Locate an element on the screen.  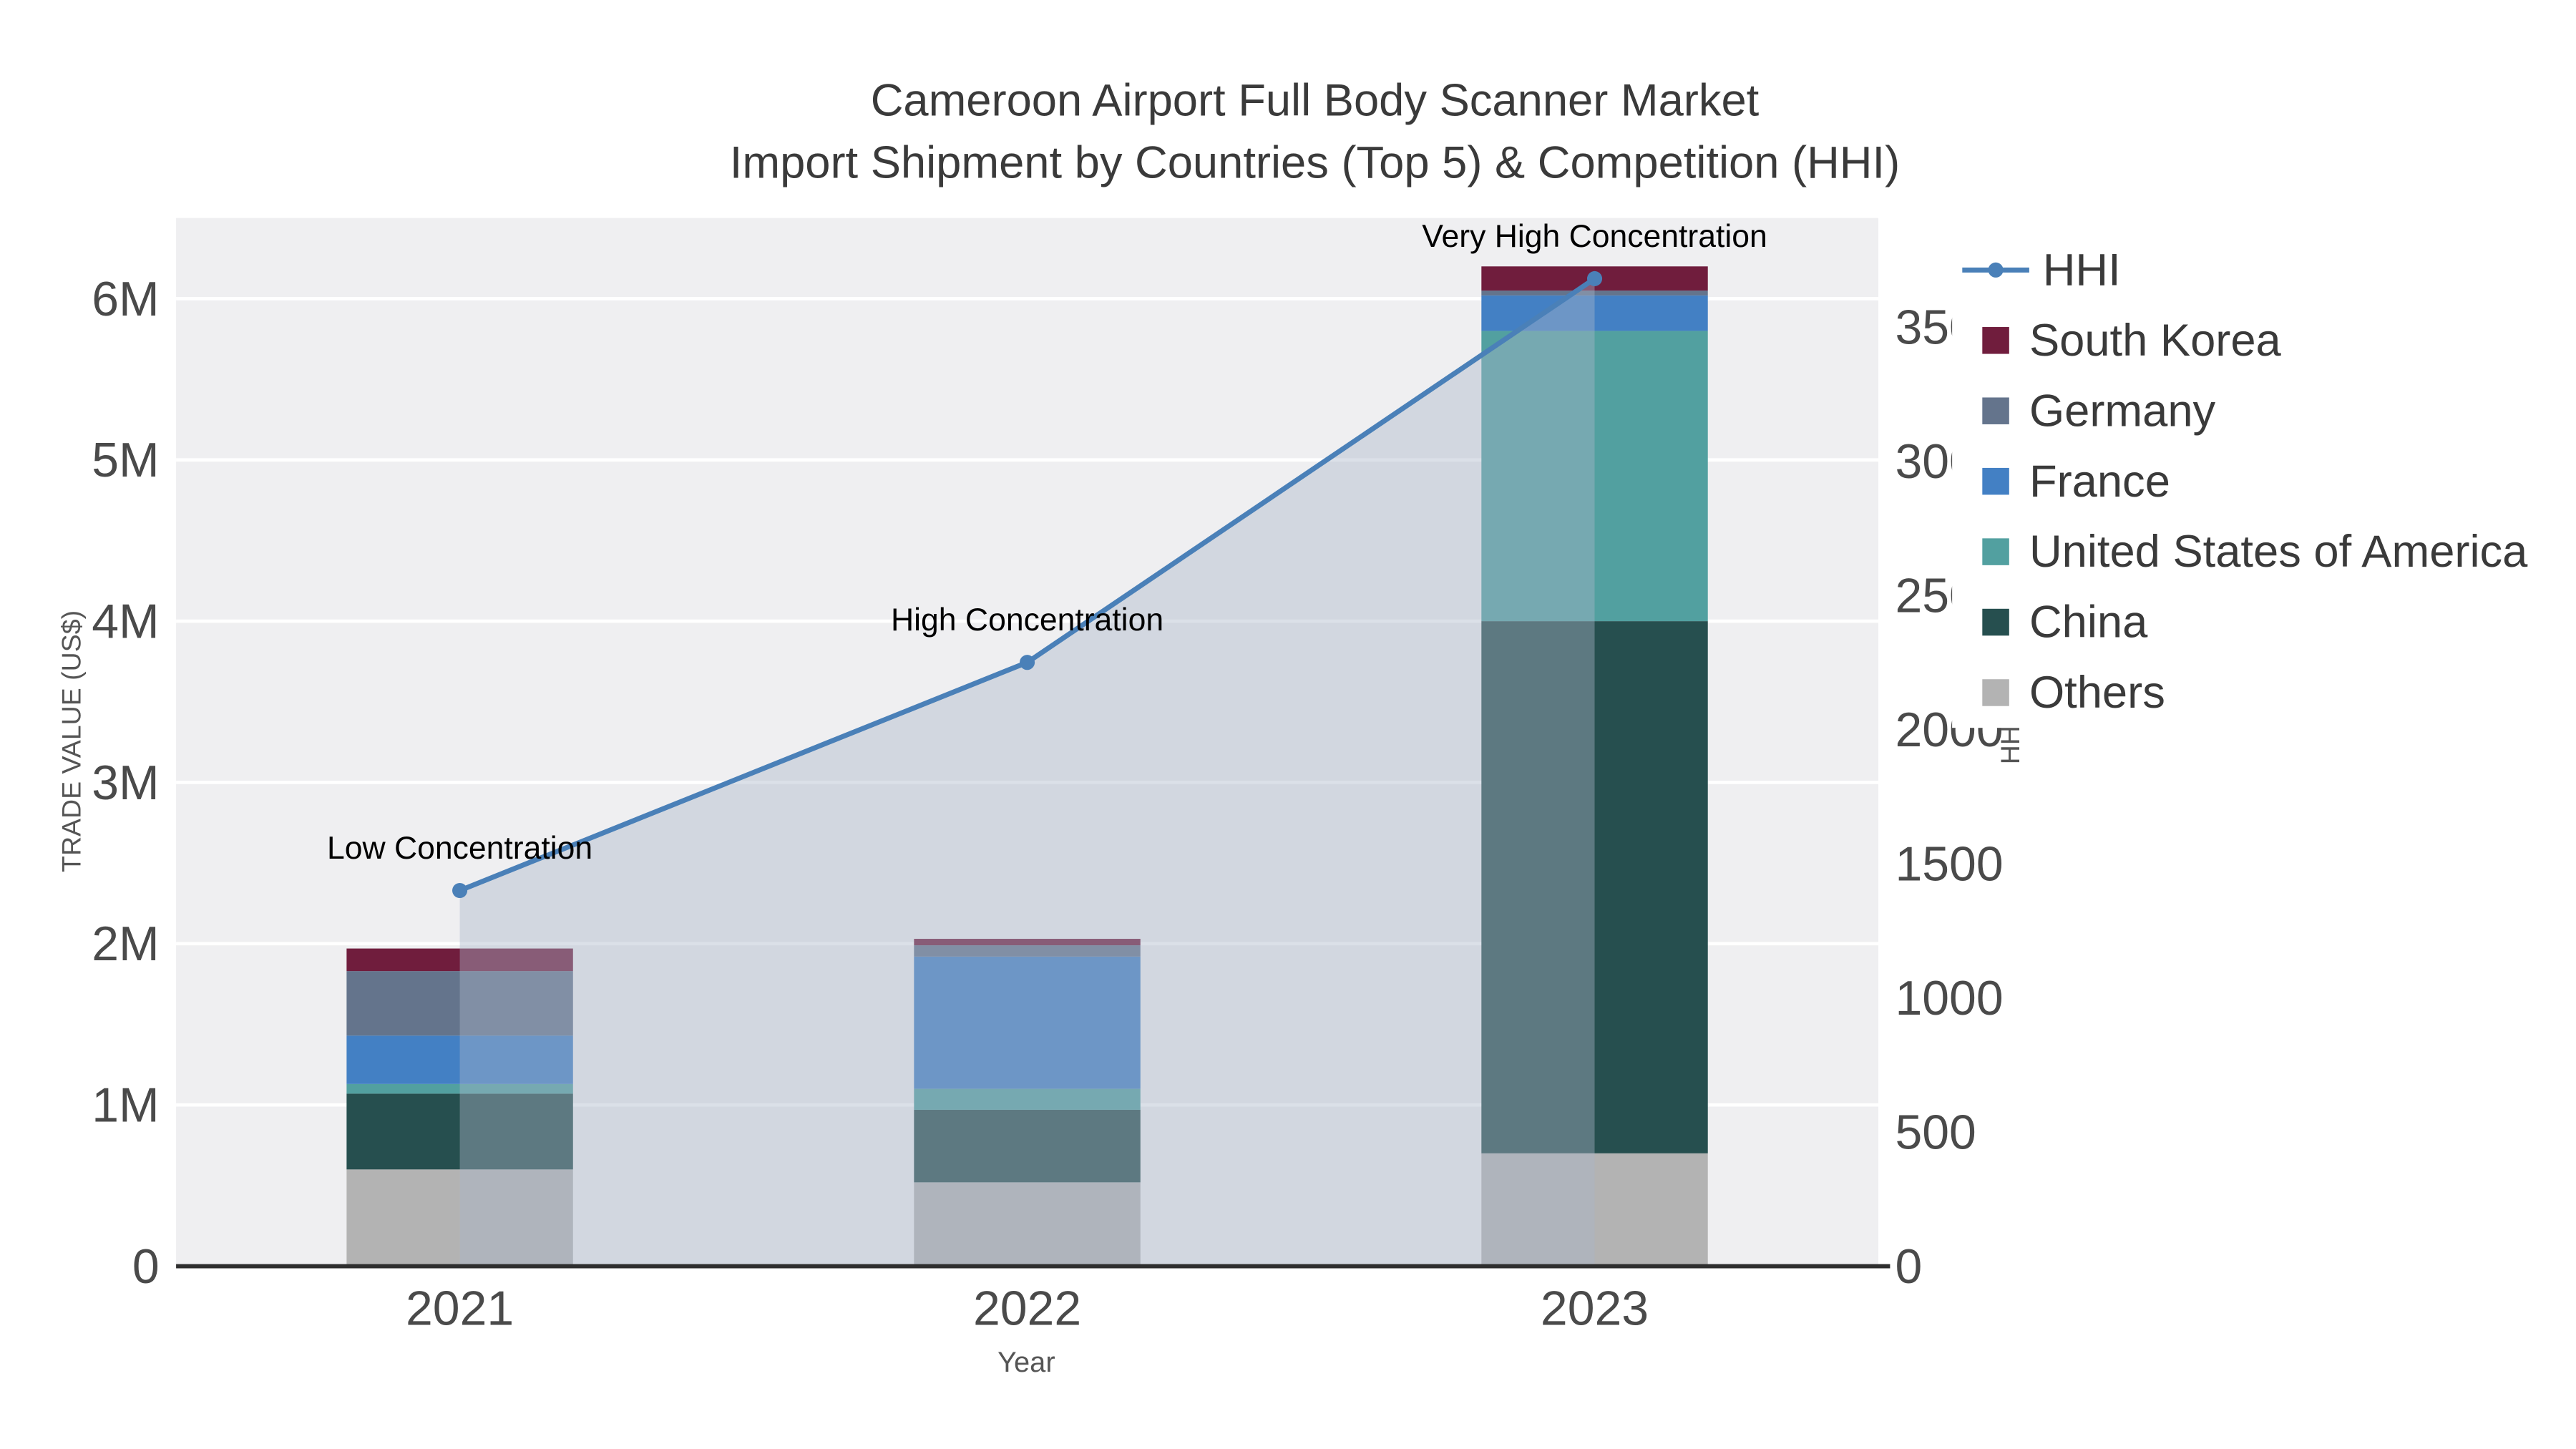
bar-segment-france-2022 is located at coordinates (1027, 1022).